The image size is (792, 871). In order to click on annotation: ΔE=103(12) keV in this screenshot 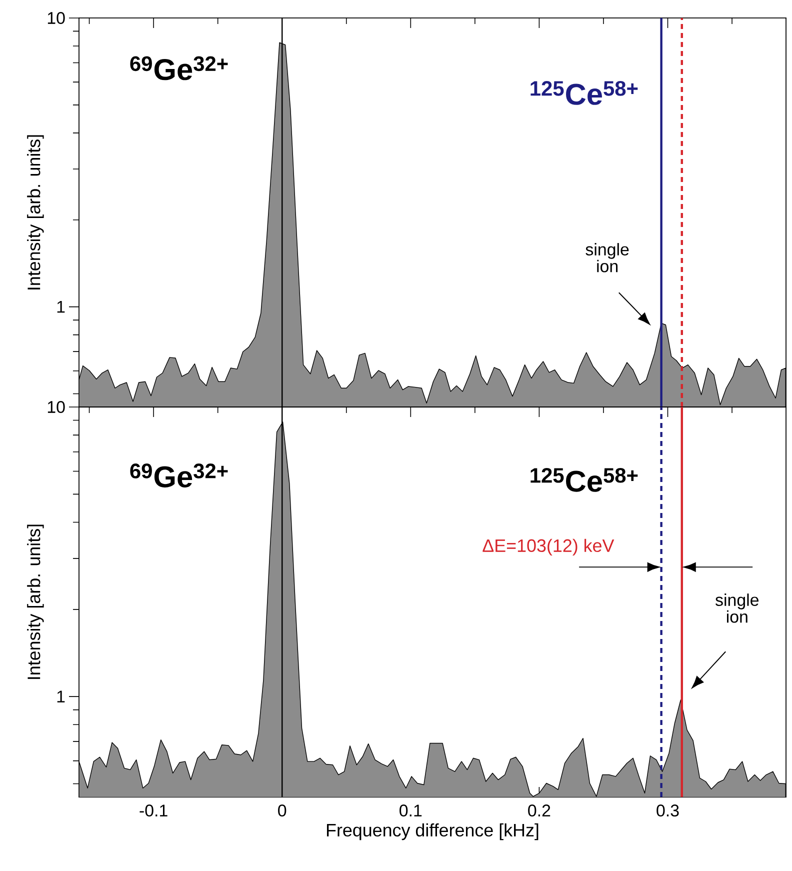, I will do `click(548, 547)`.